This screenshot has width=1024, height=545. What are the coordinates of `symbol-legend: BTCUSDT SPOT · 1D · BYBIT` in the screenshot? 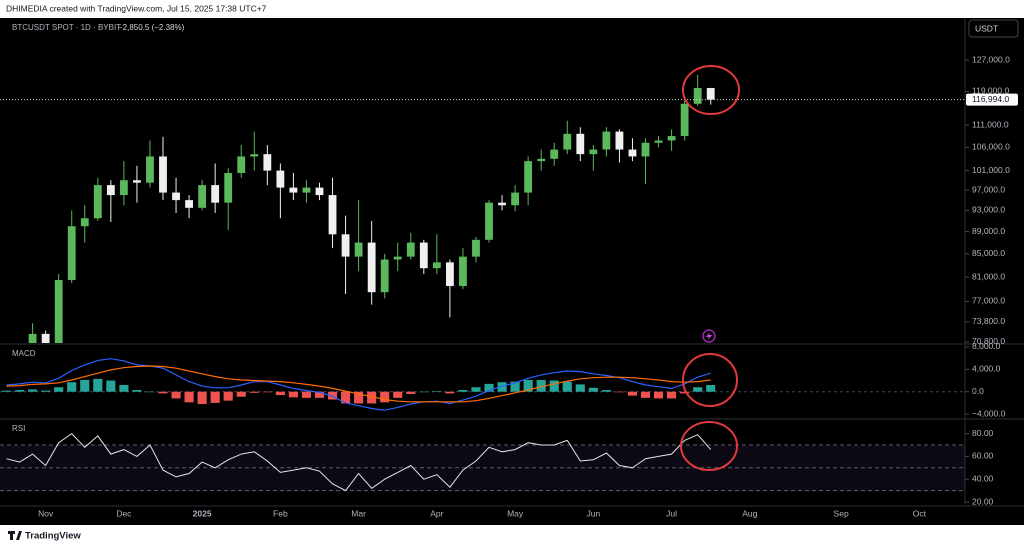 It's located at (66, 27).